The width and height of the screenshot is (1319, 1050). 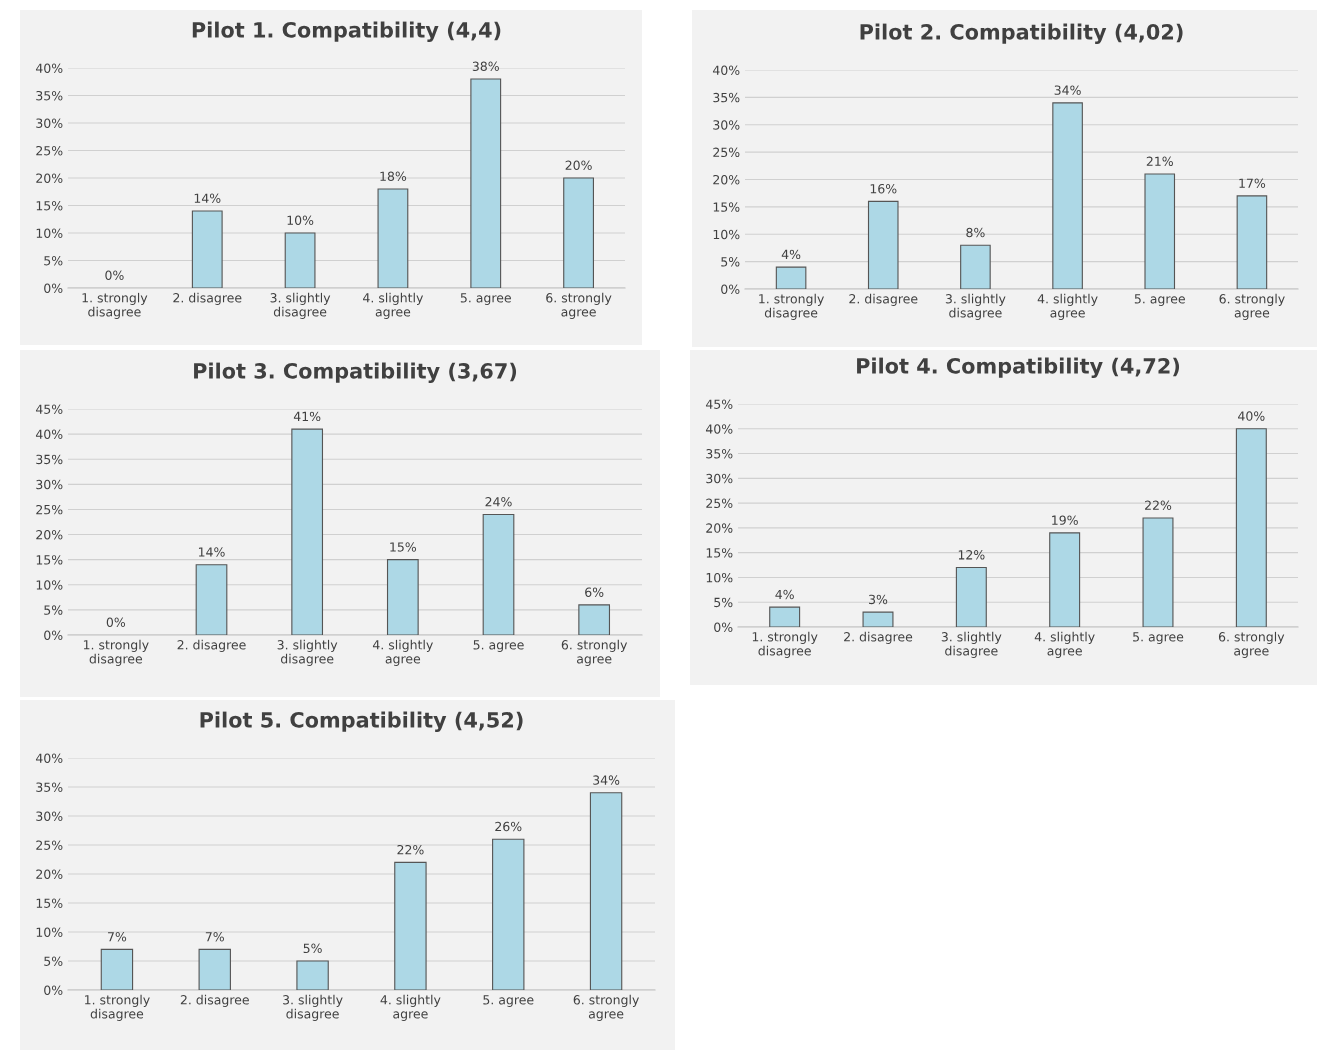 I want to click on data-label: 40%, so click(x=1251, y=416).